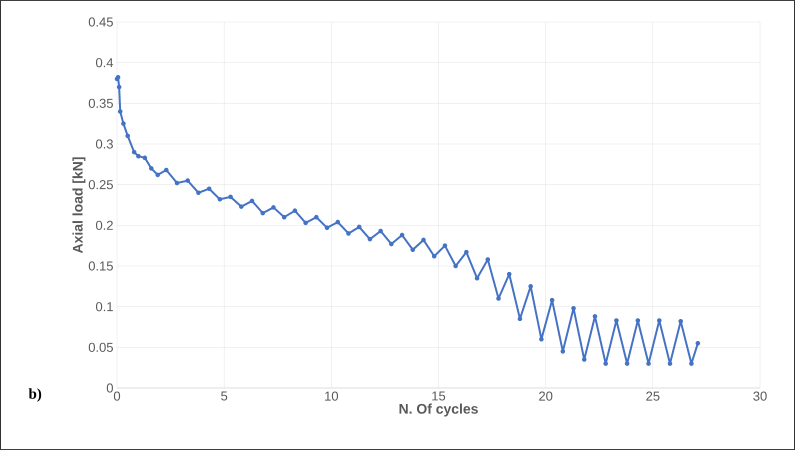  I want to click on y-tick-label: 0.25, so click(100, 185).